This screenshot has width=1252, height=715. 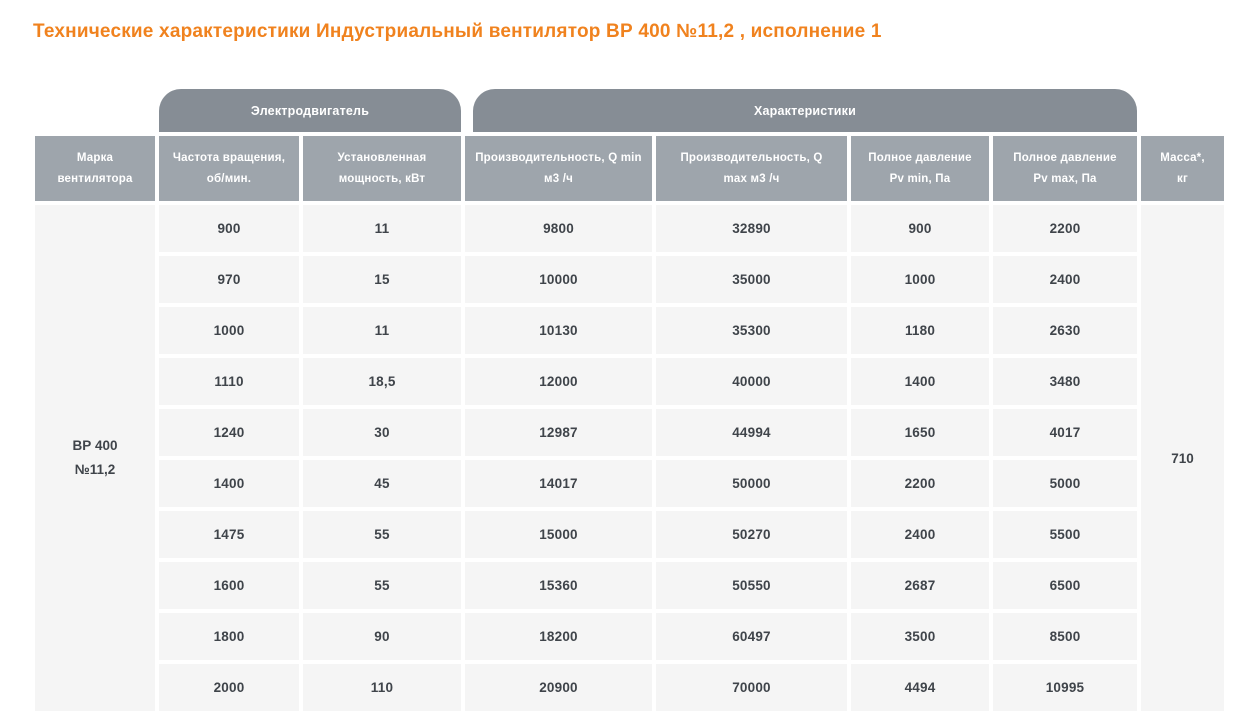 What do you see at coordinates (95, 458) in the screenshot?
I see `fan-model-cell: ВР 400 №11,2` at bounding box center [95, 458].